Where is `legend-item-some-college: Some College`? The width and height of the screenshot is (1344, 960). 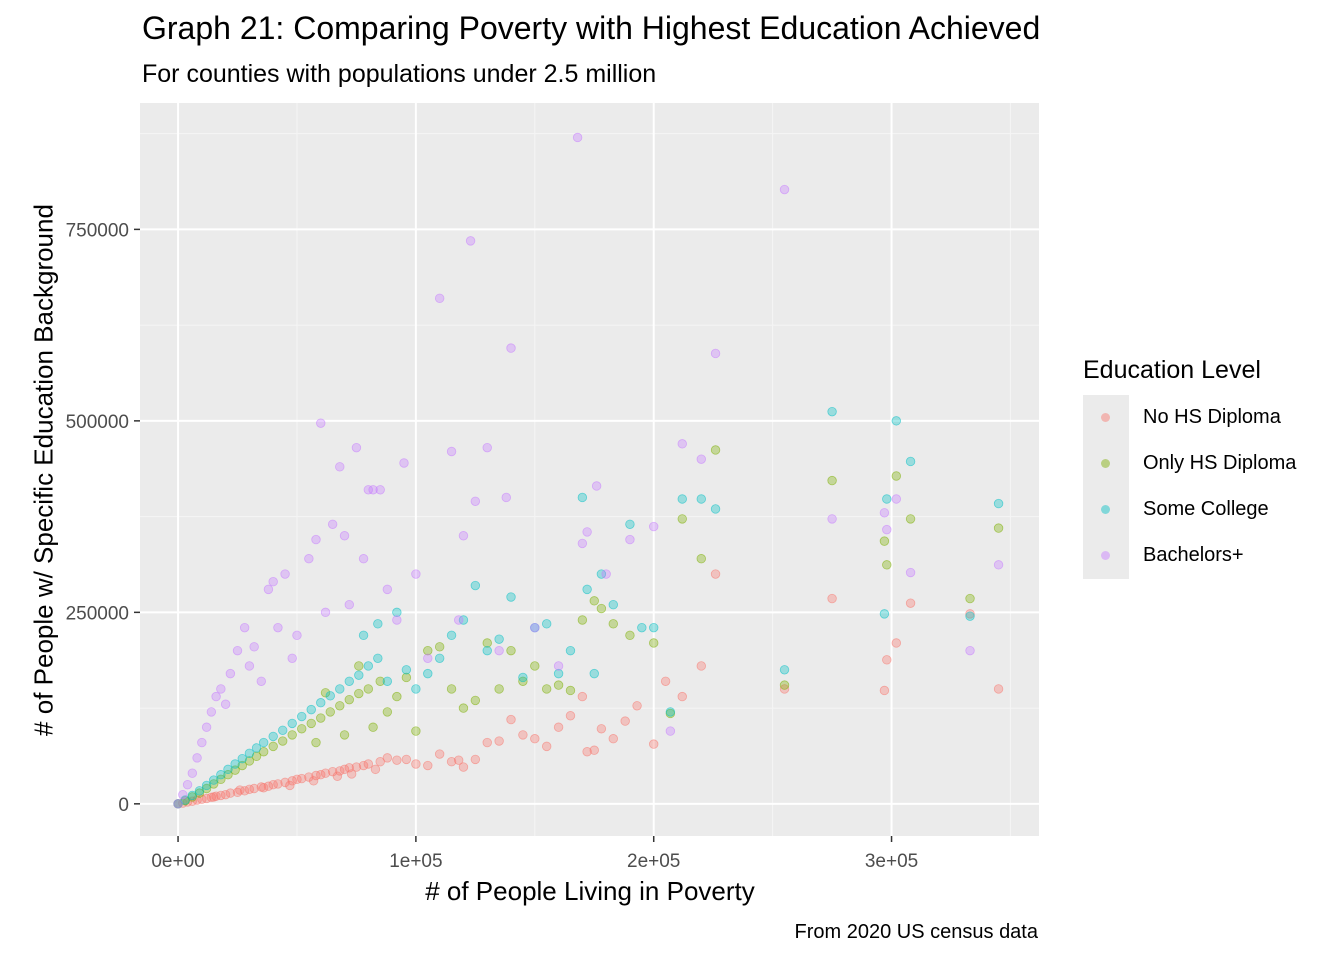 legend-item-some-college: Some College is located at coordinates (1203, 510).